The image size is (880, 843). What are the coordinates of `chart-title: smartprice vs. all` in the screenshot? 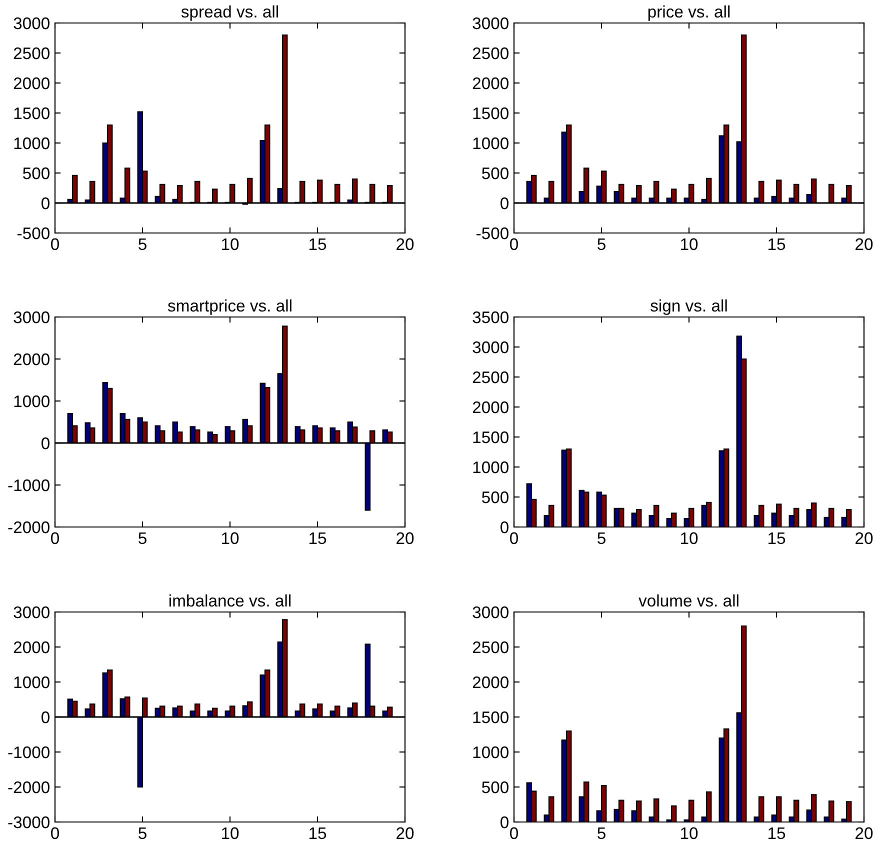 It's located at (230, 307).